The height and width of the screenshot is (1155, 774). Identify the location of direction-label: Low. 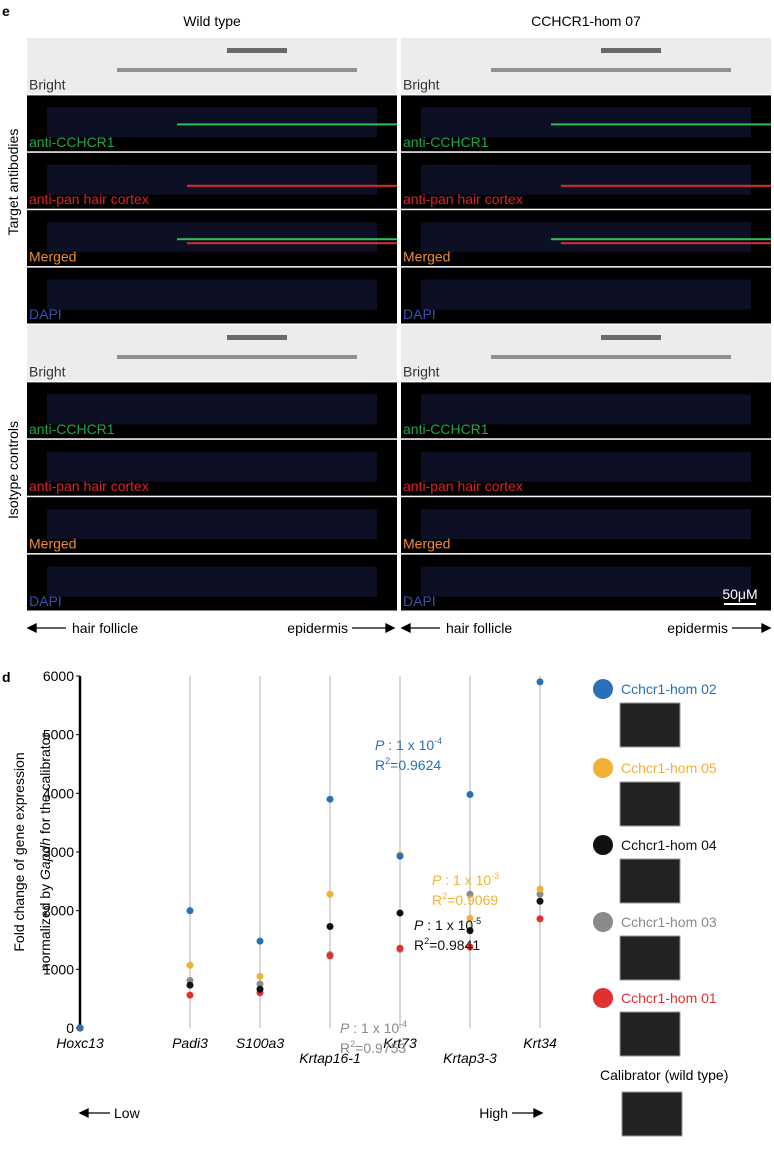
(127, 1113).